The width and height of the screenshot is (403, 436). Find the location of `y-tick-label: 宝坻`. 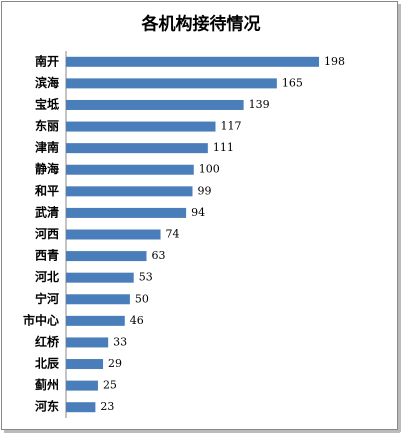

y-tick-label: 宝坻 is located at coordinates (47, 103).